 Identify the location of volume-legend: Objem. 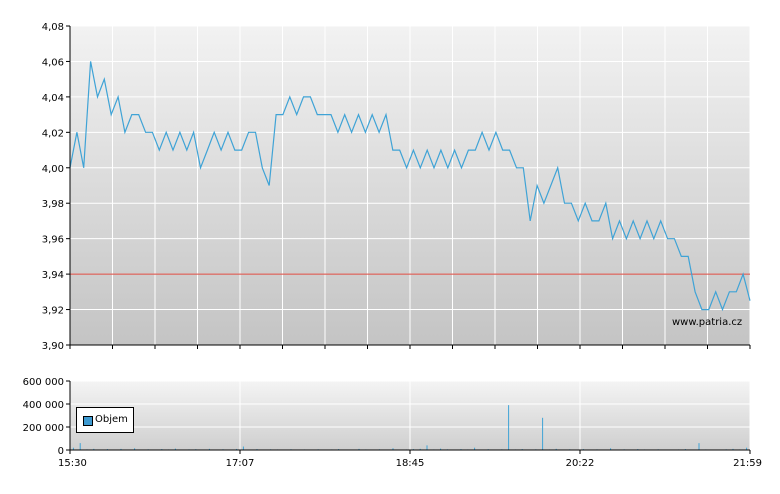
(105, 420).